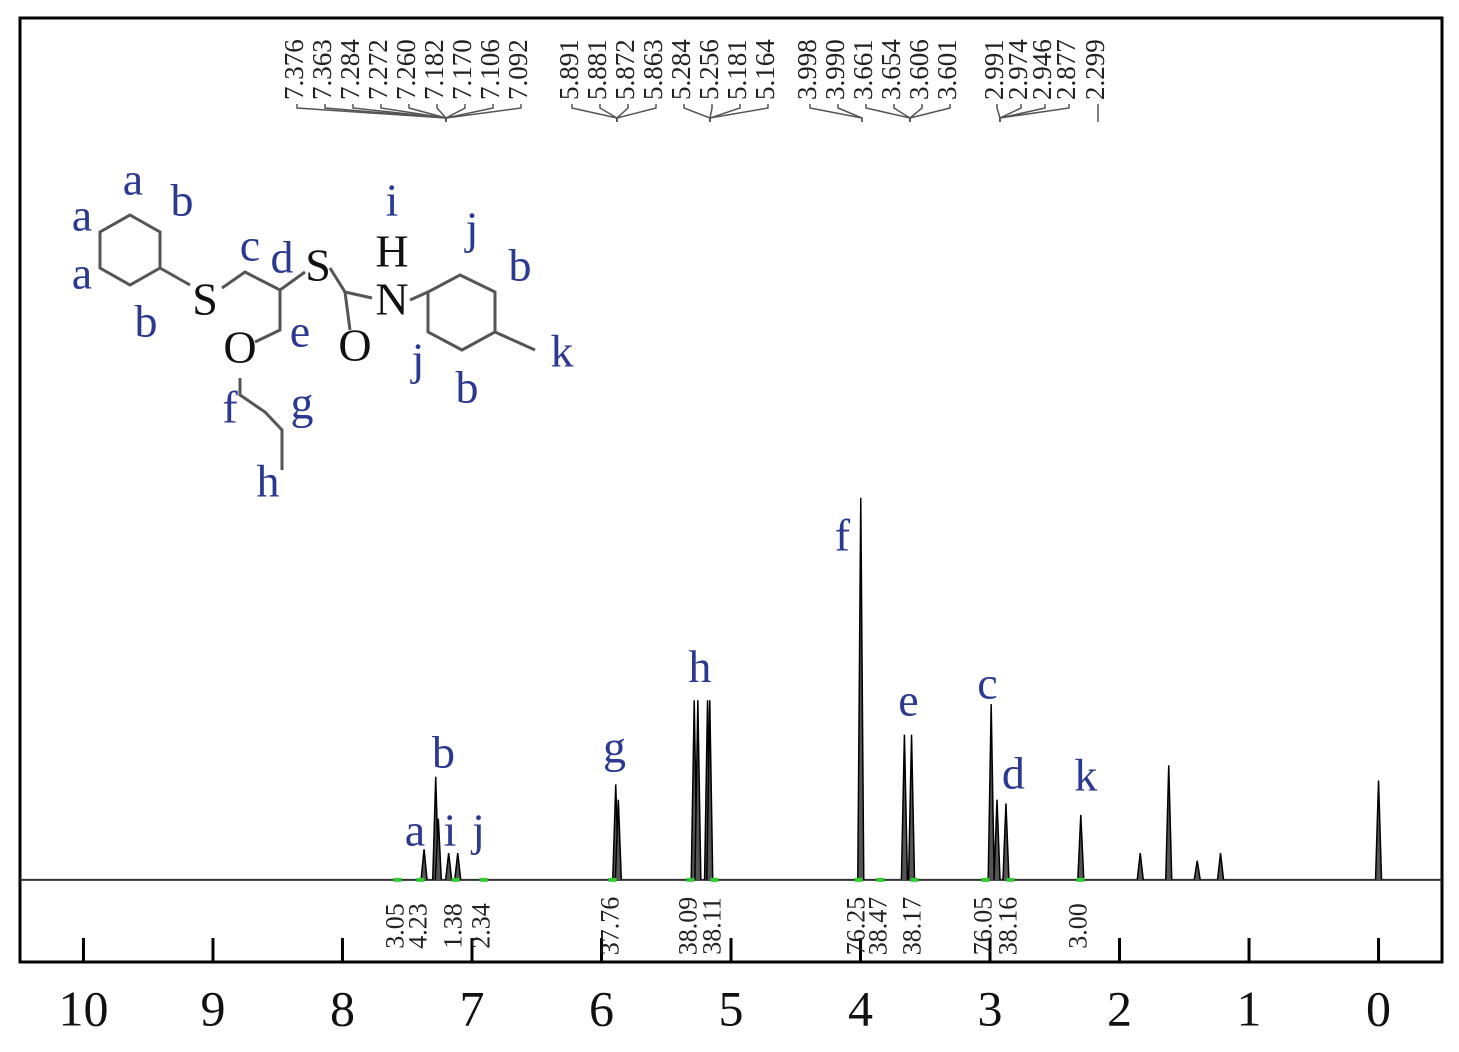 The width and height of the screenshot is (1459, 1052). Describe the element at coordinates (294, 69) in the screenshot. I see `shift-label: 7.376` at that location.